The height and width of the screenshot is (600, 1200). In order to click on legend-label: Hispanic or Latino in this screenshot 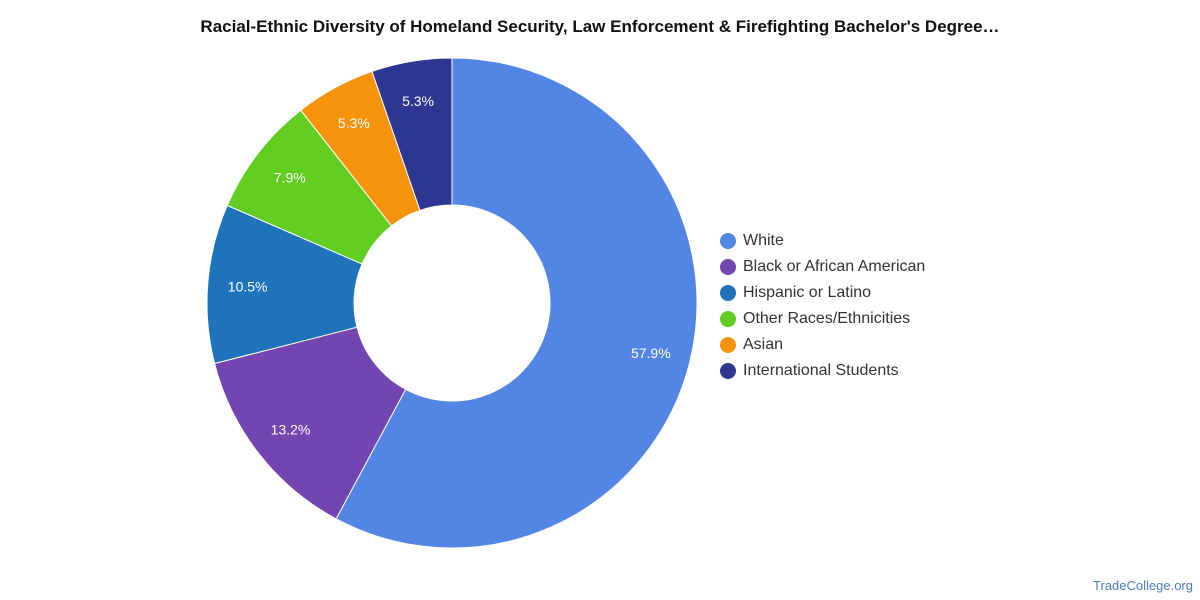, I will do `click(807, 292)`.